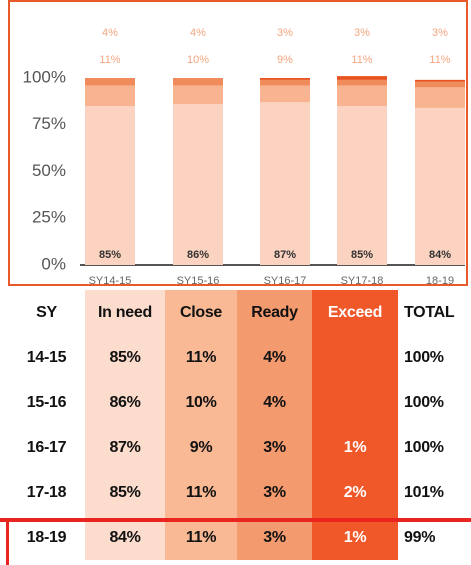 The height and width of the screenshot is (565, 471). Describe the element at coordinates (198, 60) in the screenshot. I see `data-label: 10%` at that location.